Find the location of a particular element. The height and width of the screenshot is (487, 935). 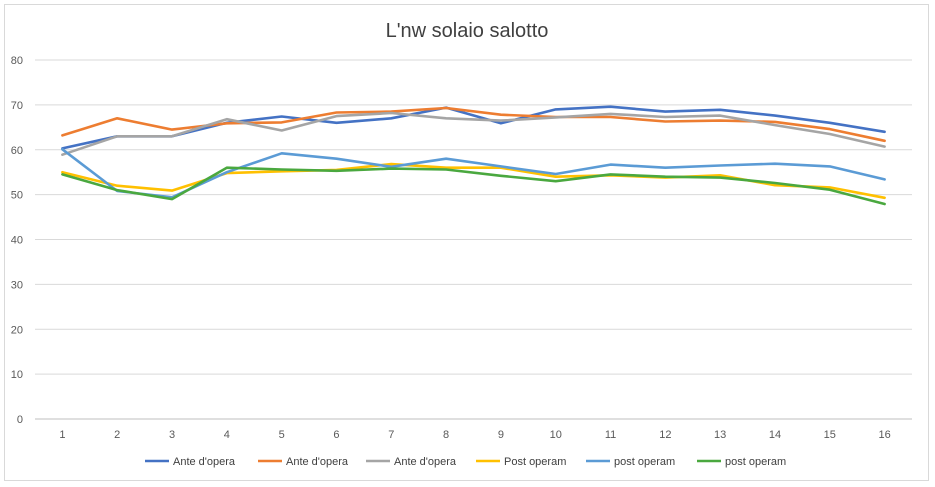

legend-label-6: post operam is located at coordinates (755, 462).